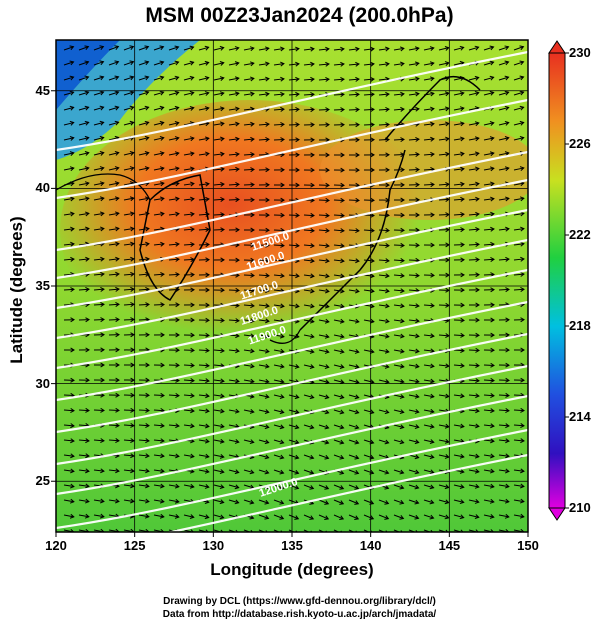  What do you see at coordinates (42, 285) in the screenshot?
I see `y-tick-label: 35` at bounding box center [42, 285].